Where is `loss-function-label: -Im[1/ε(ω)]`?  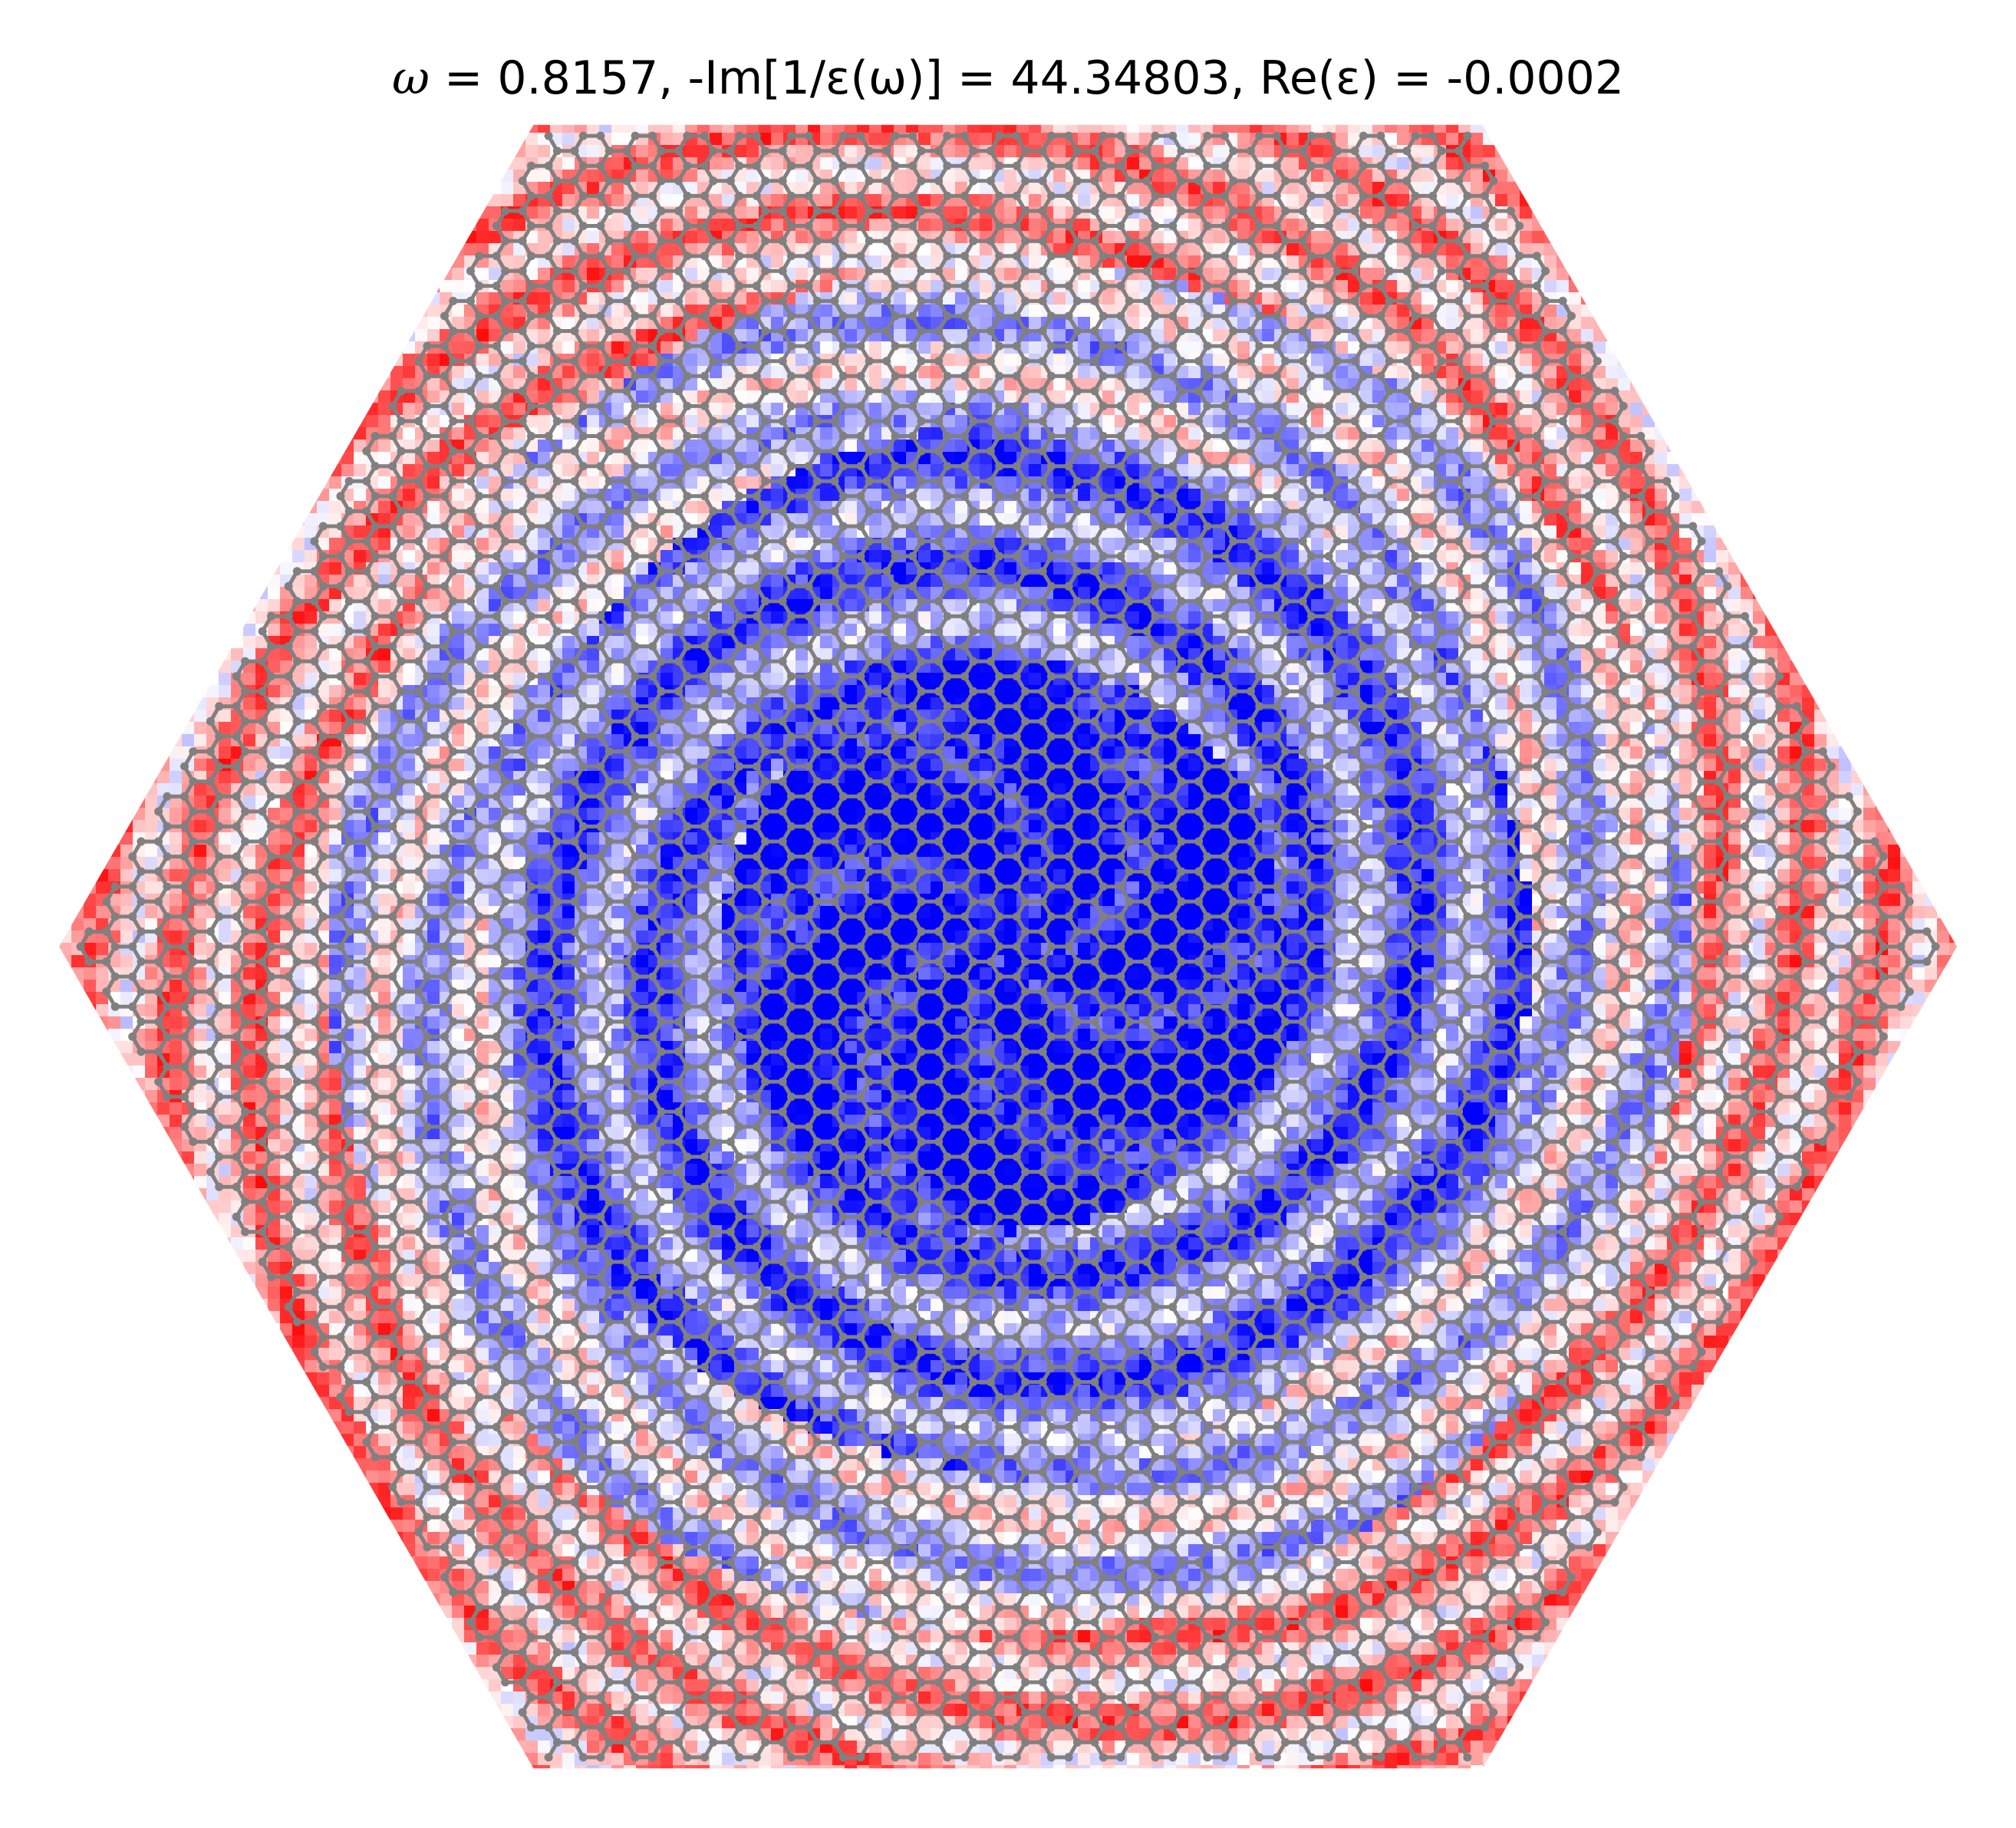 loss-function-label: -Im[1/ε(ω)] is located at coordinates (815, 78).